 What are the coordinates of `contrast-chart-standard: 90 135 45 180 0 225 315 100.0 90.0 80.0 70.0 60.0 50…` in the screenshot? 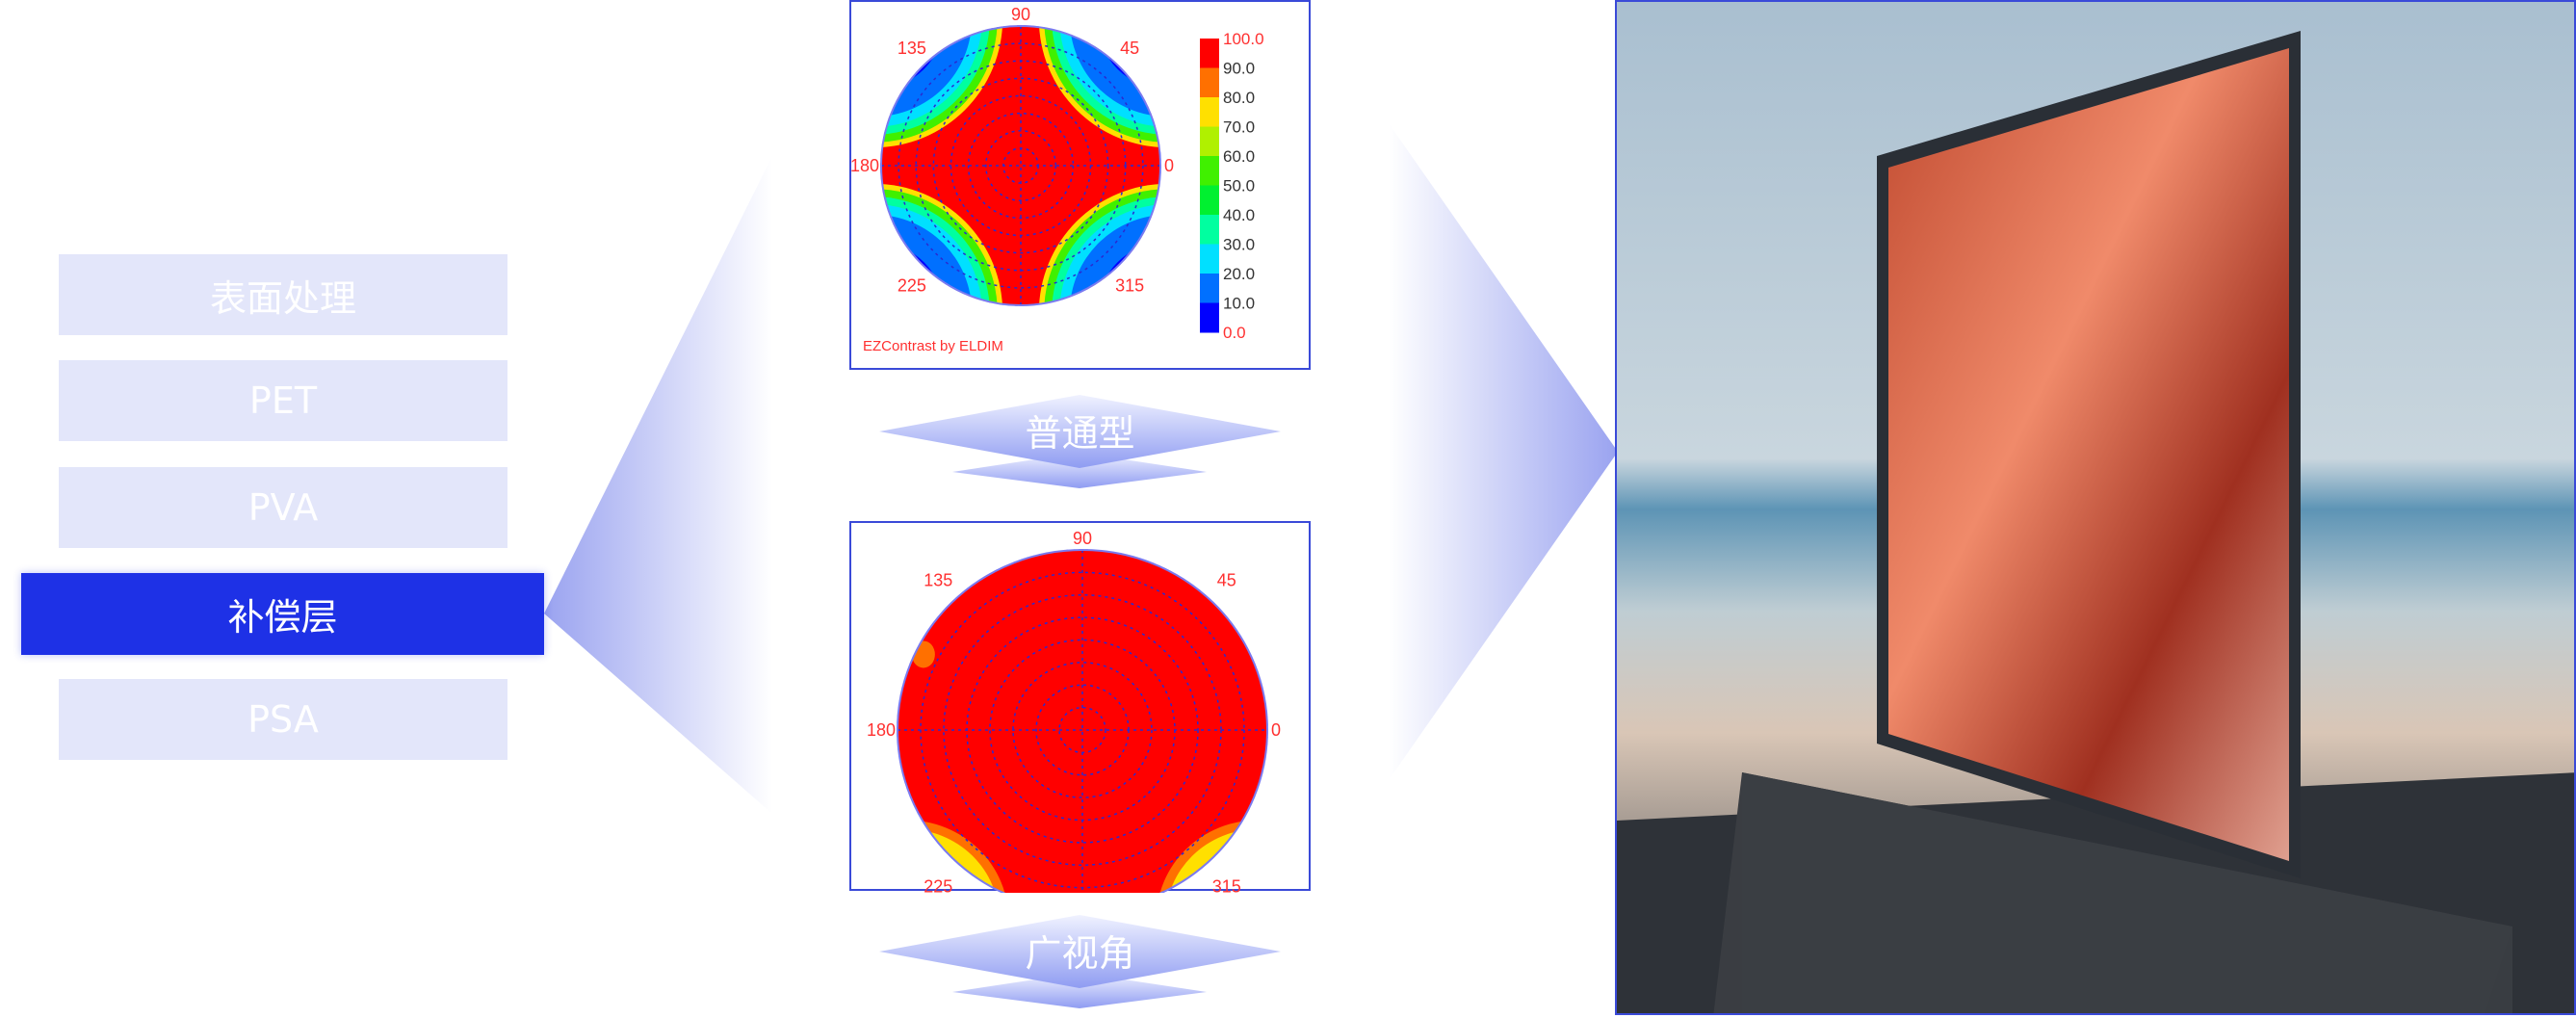 It's located at (1080, 185).